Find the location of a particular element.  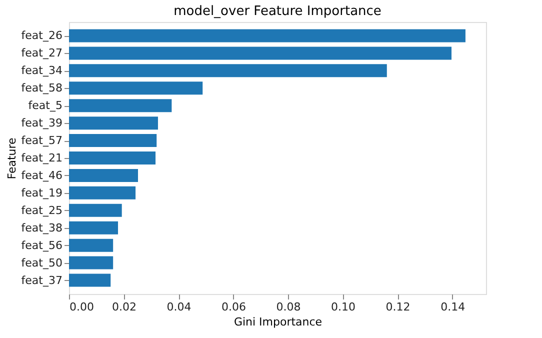

y-tick-label: feat_50 is located at coordinates (41, 263).